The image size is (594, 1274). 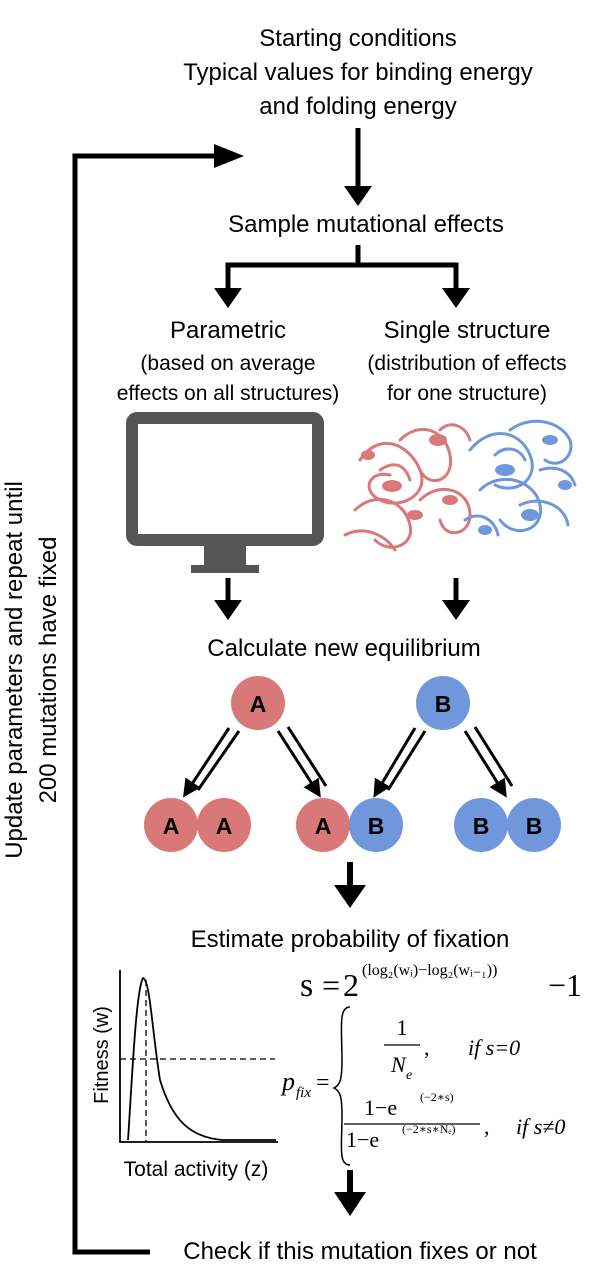 I want to click on case1-denominator-subscript: e, so click(x=409, y=1075).